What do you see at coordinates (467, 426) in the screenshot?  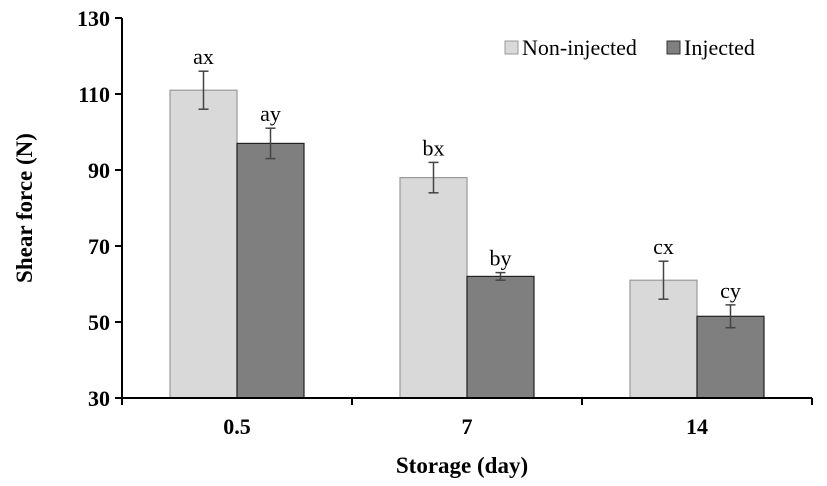 I see `x-tick-label: 7` at bounding box center [467, 426].